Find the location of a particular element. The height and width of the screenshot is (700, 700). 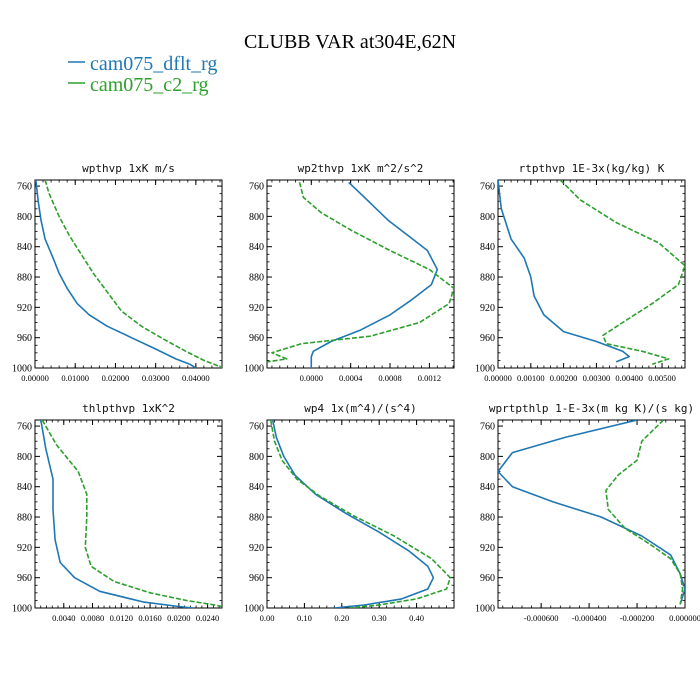

x-tick-label: 0.00 is located at coordinates (267, 618).